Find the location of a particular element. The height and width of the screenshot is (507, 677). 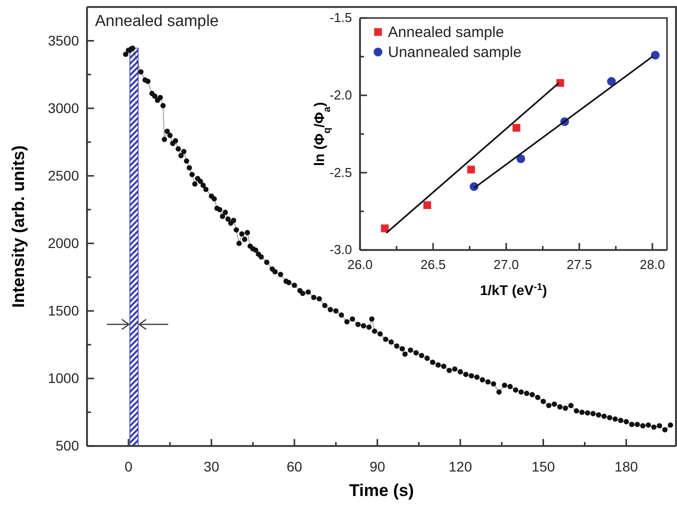

legend-label: Unannealed sample is located at coordinates (455, 52).